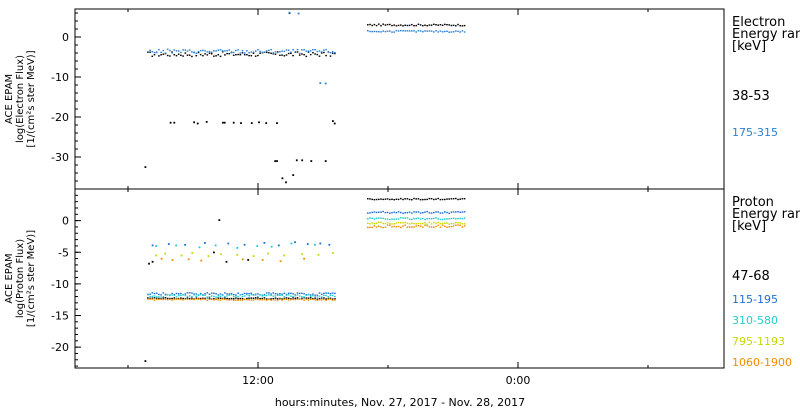 The image size is (800, 410). Describe the element at coordinates (60, 316) in the screenshot. I see `y-tick-label: -15` at that location.